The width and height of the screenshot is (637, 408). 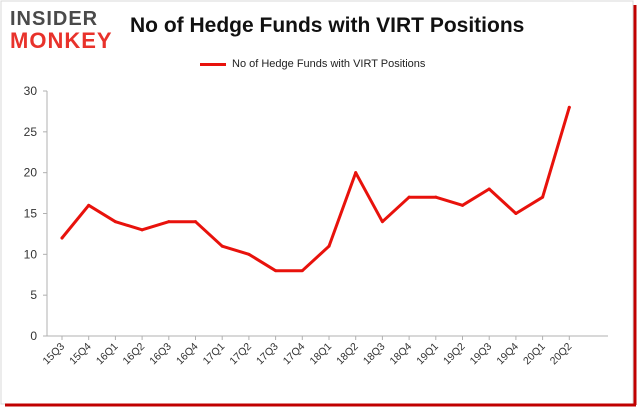 I want to click on x-tick-label: 20Q2, so click(x=561, y=354).